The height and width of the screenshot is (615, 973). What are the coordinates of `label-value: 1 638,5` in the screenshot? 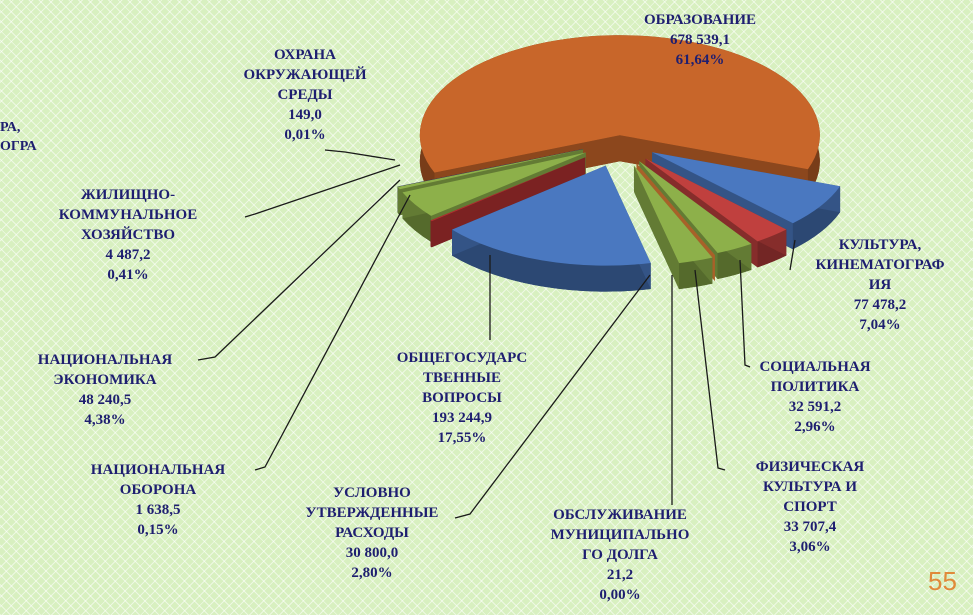 It's located at (158, 510).